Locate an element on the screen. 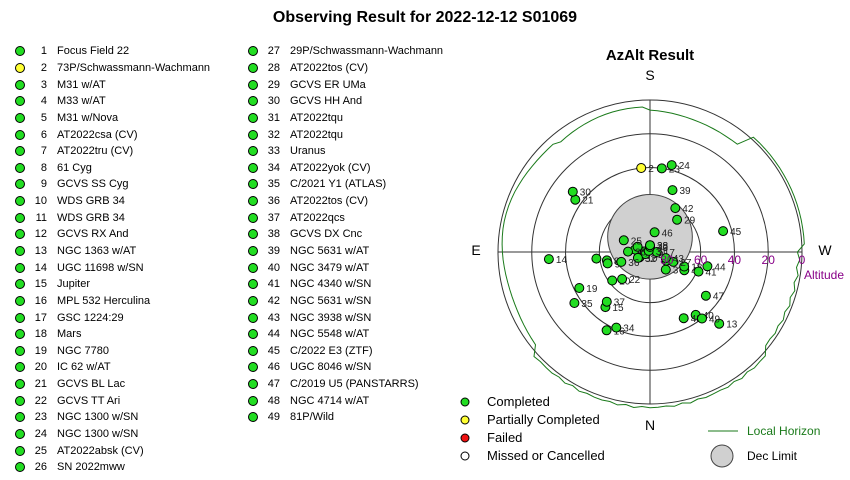 This screenshot has width=850, height=480. object-name: M33 w/AT is located at coordinates (81, 101).